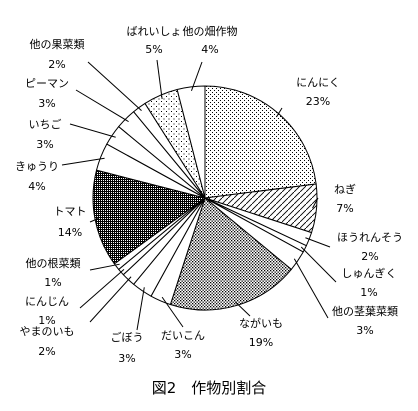  Describe the element at coordinates (365, 311) in the screenshot. I see `slice-label-5: 他の茎葉菜類` at that location.